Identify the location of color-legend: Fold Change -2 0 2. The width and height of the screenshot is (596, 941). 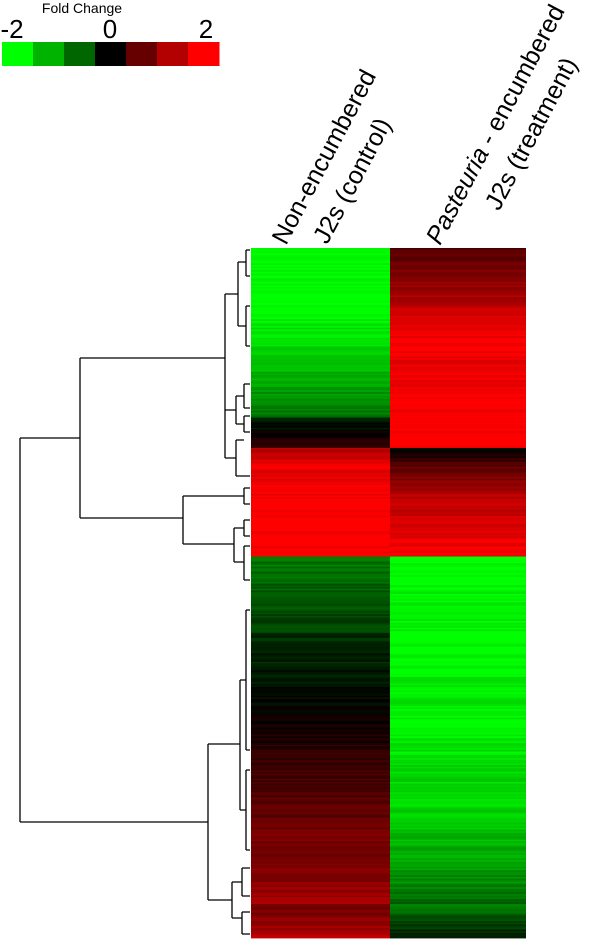
(110, 33).